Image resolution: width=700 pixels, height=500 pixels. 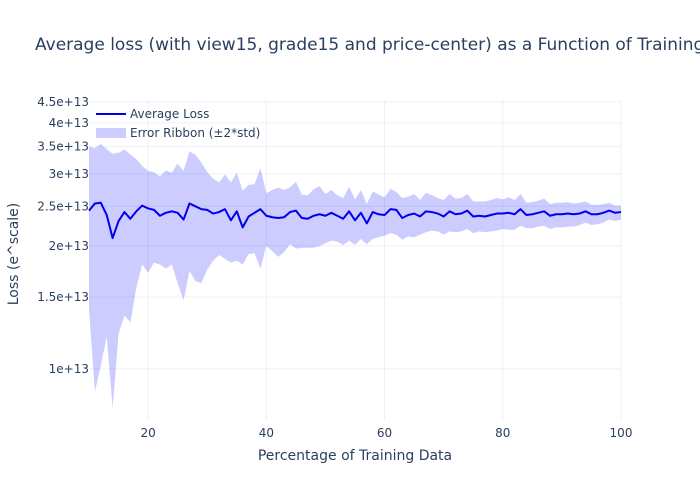 I want to click on y-axis-title: Loss (e^scale), so click(x=14, y=254).